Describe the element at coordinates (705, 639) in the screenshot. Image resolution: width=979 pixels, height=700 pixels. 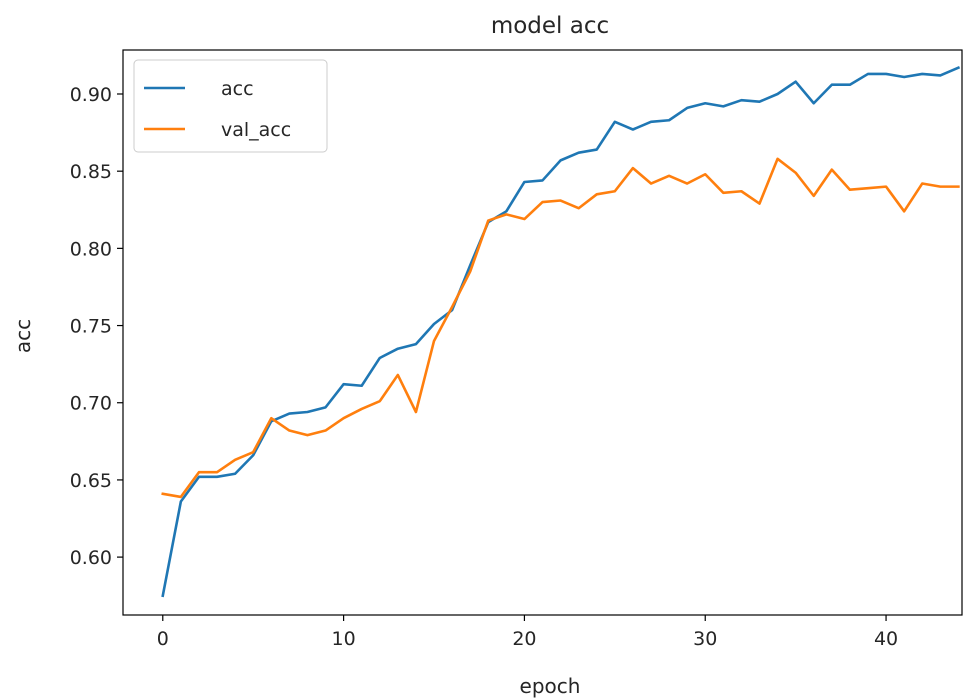
I see `x-tick-label: 30` at that location.